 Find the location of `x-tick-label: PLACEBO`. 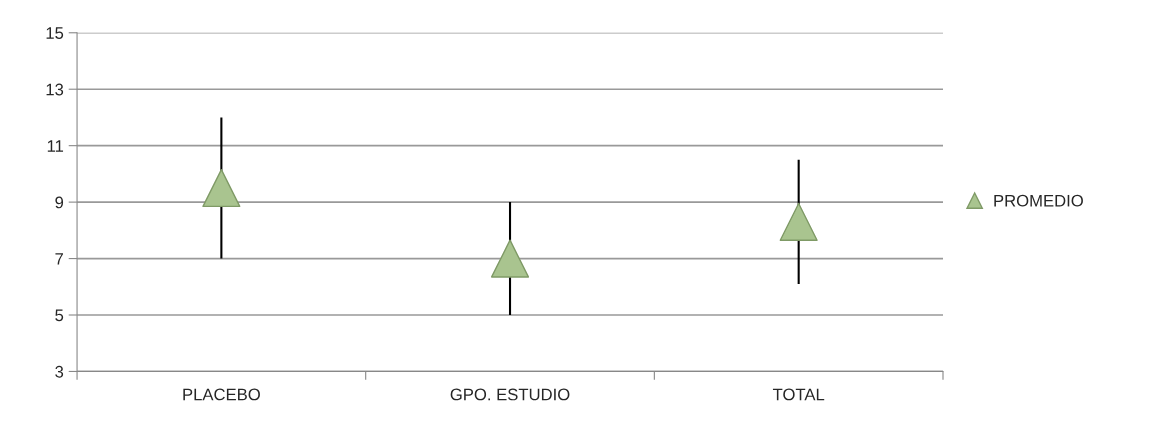

x-tick-label: PLACEBO is located at coordinates (221, 394).